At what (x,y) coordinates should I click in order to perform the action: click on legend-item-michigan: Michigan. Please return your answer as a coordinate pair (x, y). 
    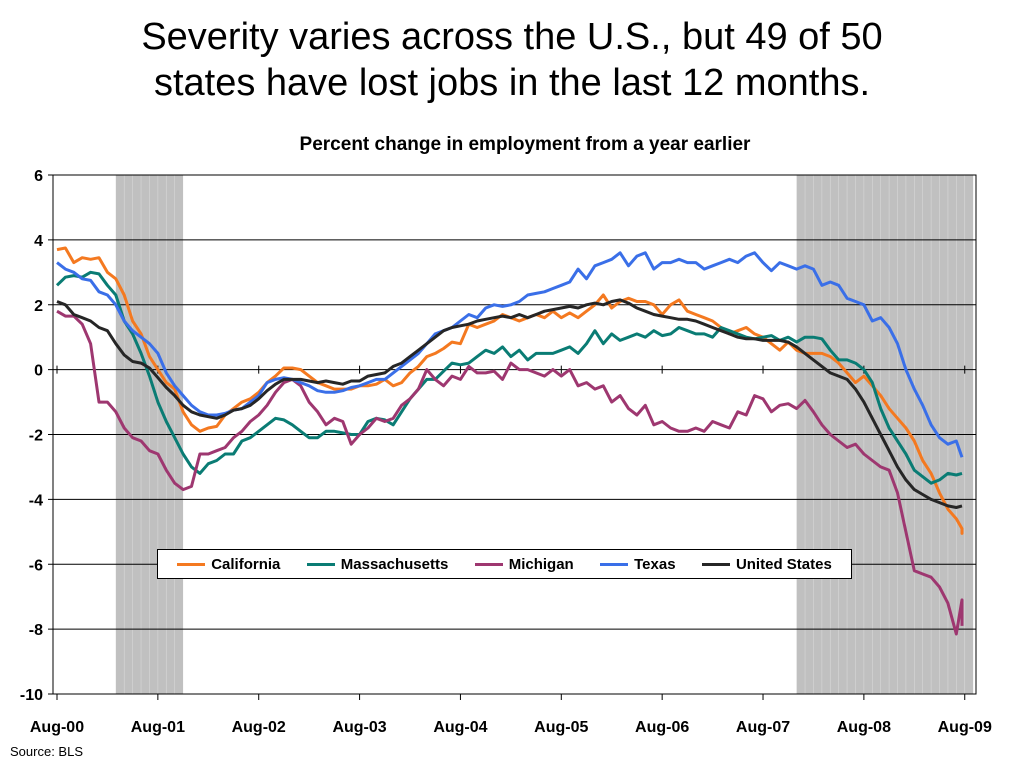
    Looking at the image, I should click on (524, 564).